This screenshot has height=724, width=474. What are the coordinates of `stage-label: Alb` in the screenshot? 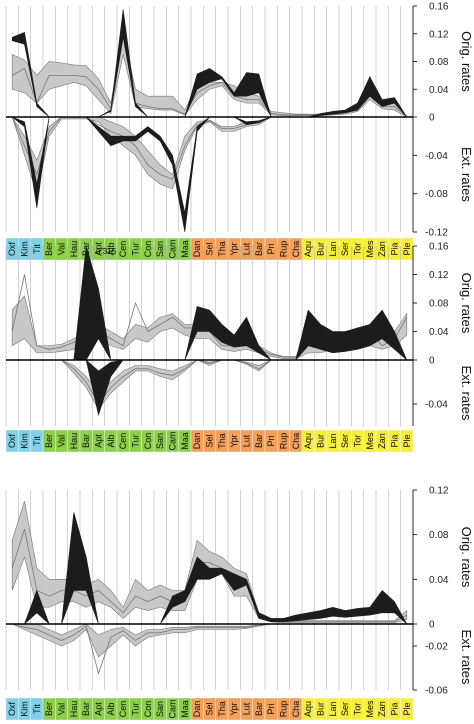 It's located at (111, 708).